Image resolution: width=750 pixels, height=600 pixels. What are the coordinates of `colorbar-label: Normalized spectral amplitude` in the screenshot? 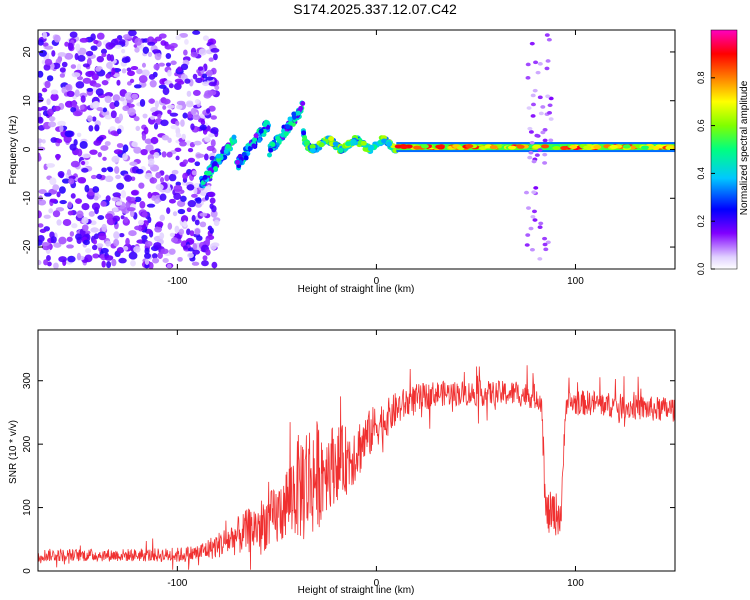 It's located at (744, 147).